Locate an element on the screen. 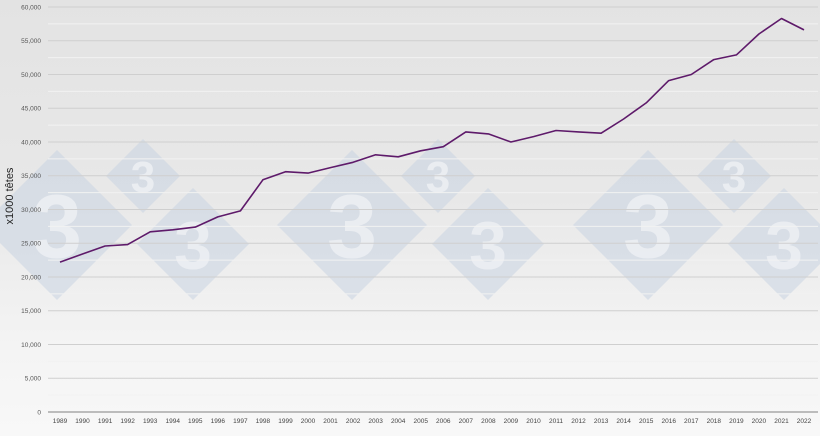  x-tick-label: 2020 is located at coordinates (759, 421).